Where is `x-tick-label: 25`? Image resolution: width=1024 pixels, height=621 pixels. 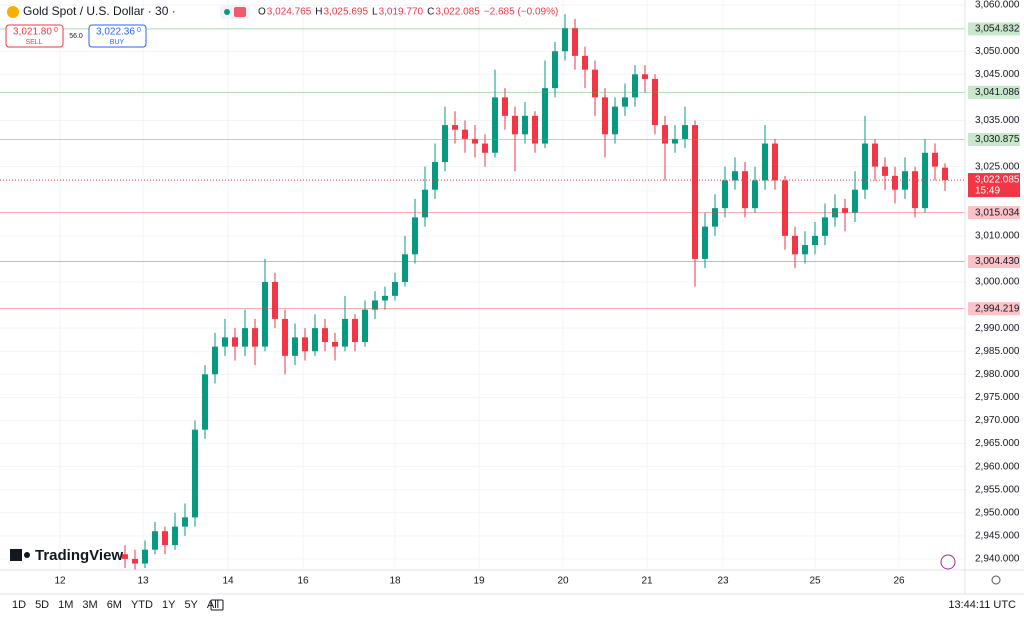 x-tick-label: 25 is located at coordinates (815, 581).